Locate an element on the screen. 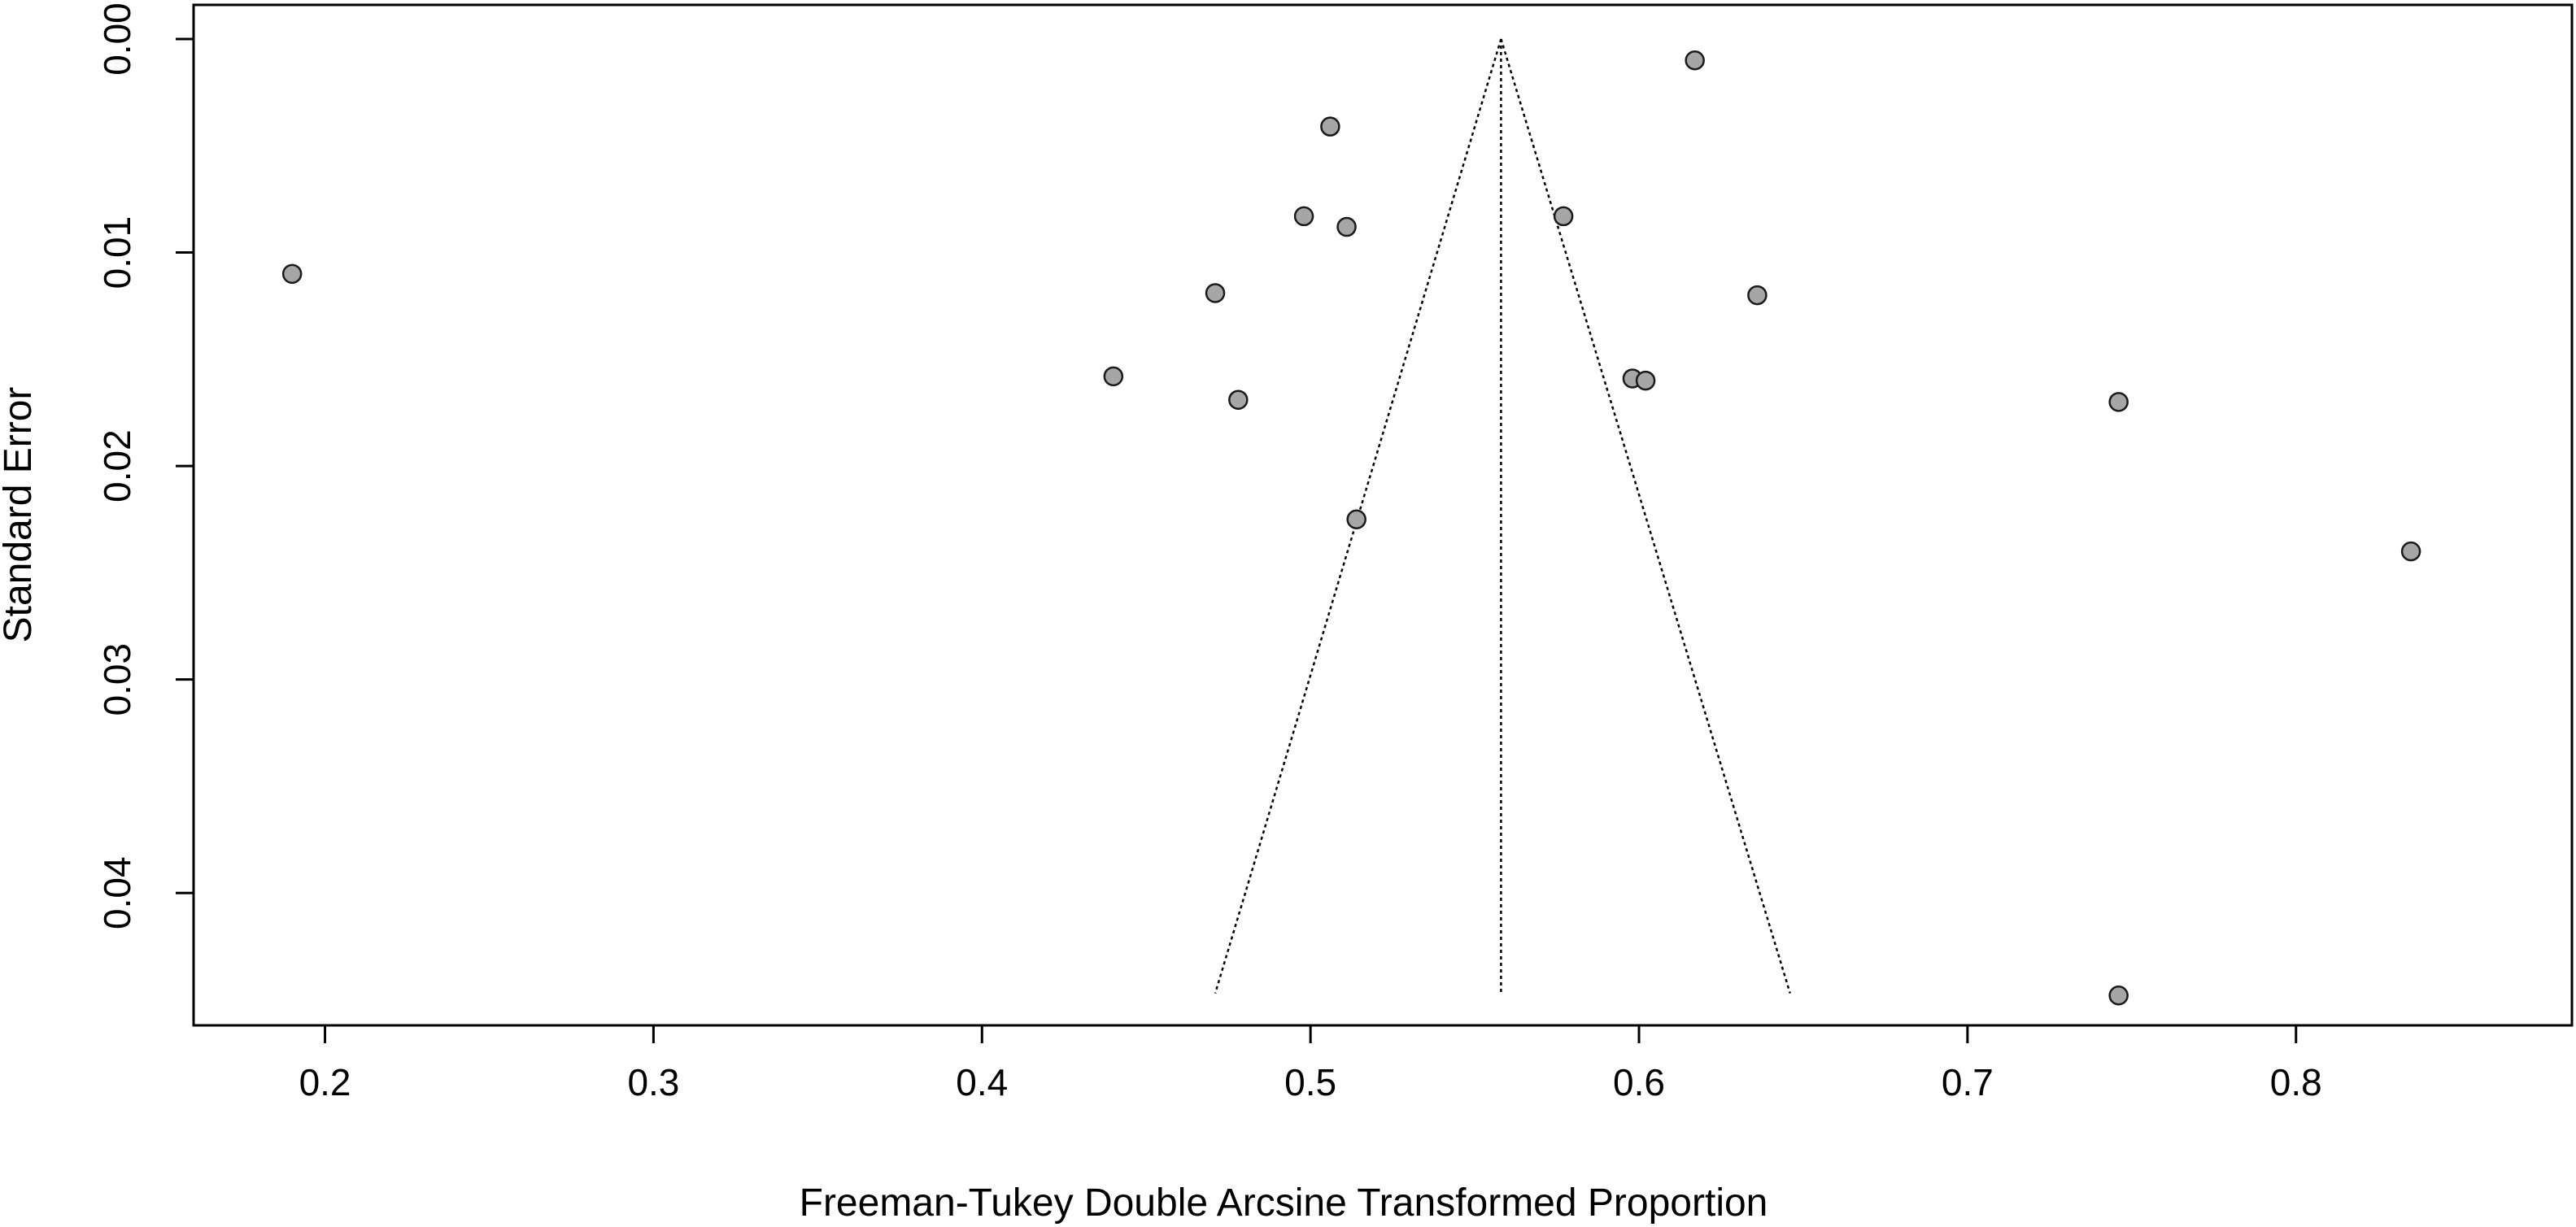  x-tick-label-5: 0.7 is located at coordinates (1968, 1082).